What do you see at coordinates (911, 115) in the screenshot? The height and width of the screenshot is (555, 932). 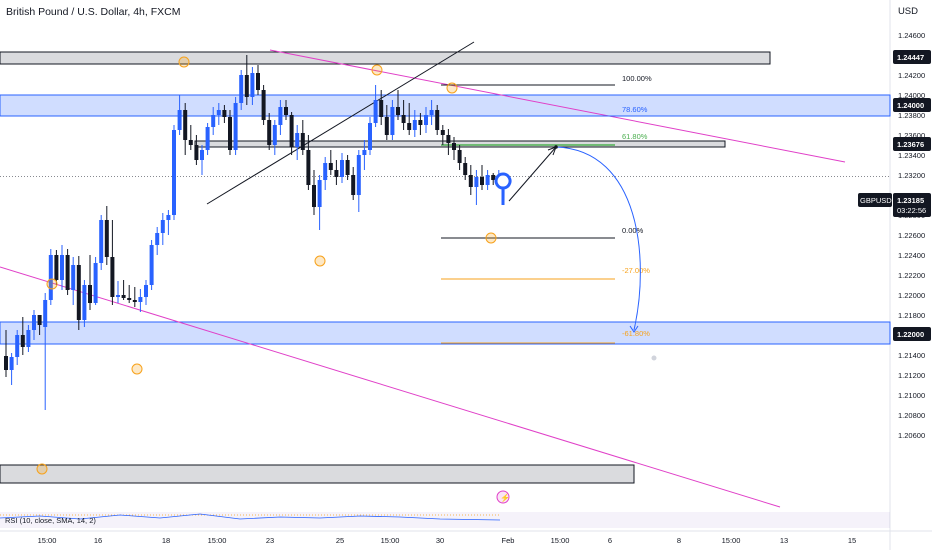 I see `y-tick-label: 1.23800` at bounding box center [911, 115].